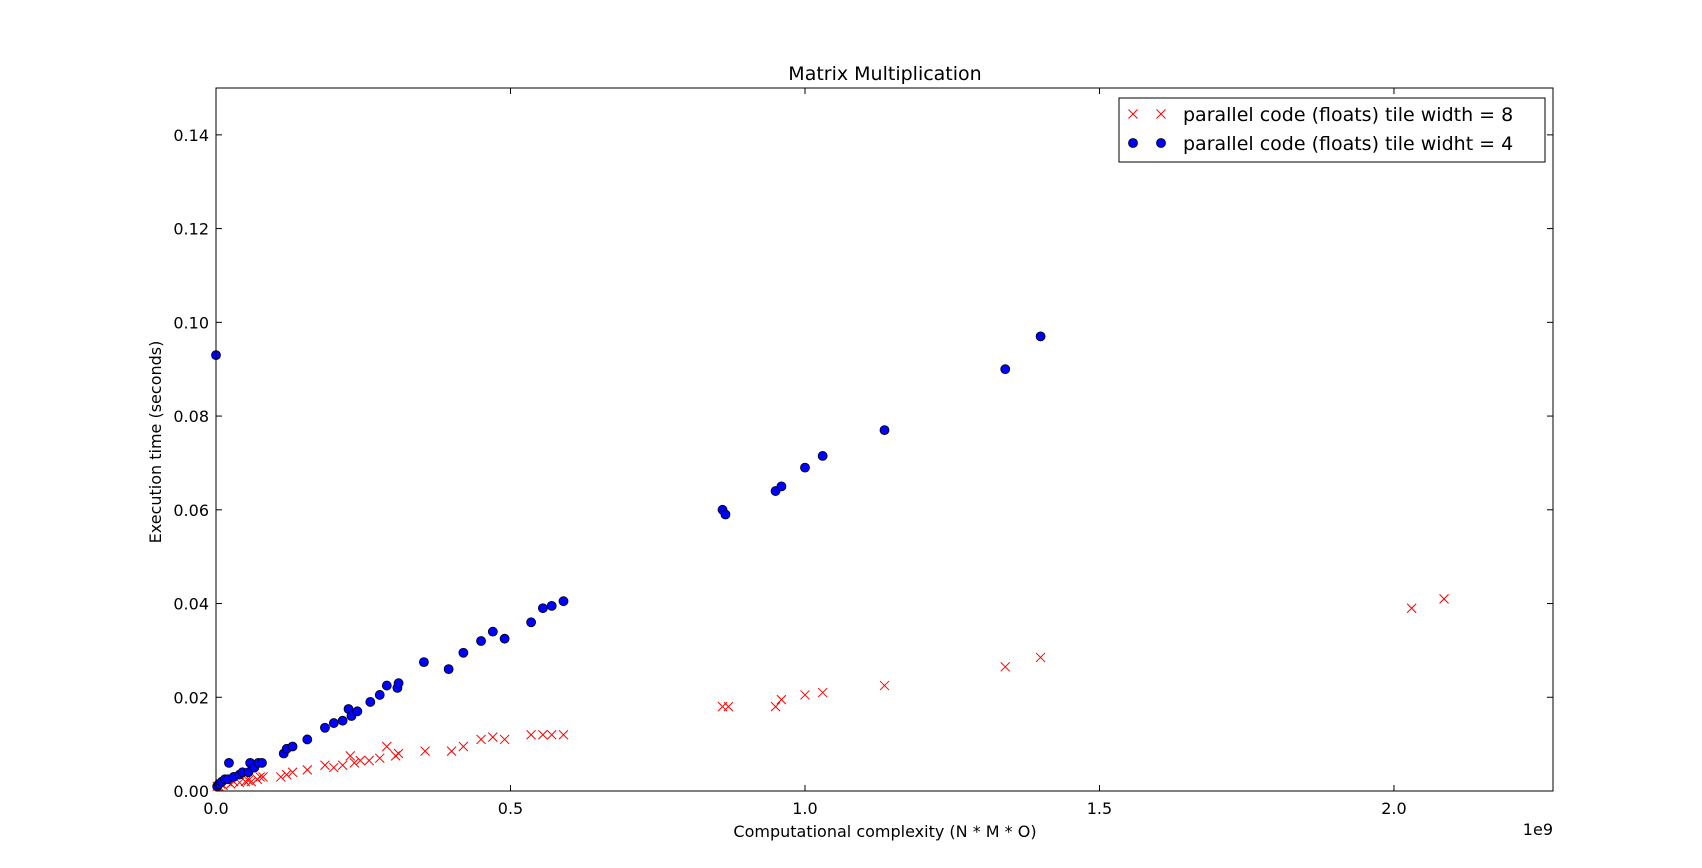 The width and height of the screenshot is (1702, 868). What do you see at coordinates (884, 831) in the screenshot?
I see `x-axis-label: Computational complexity (N * M * O)` at bounding box center [884, 831].